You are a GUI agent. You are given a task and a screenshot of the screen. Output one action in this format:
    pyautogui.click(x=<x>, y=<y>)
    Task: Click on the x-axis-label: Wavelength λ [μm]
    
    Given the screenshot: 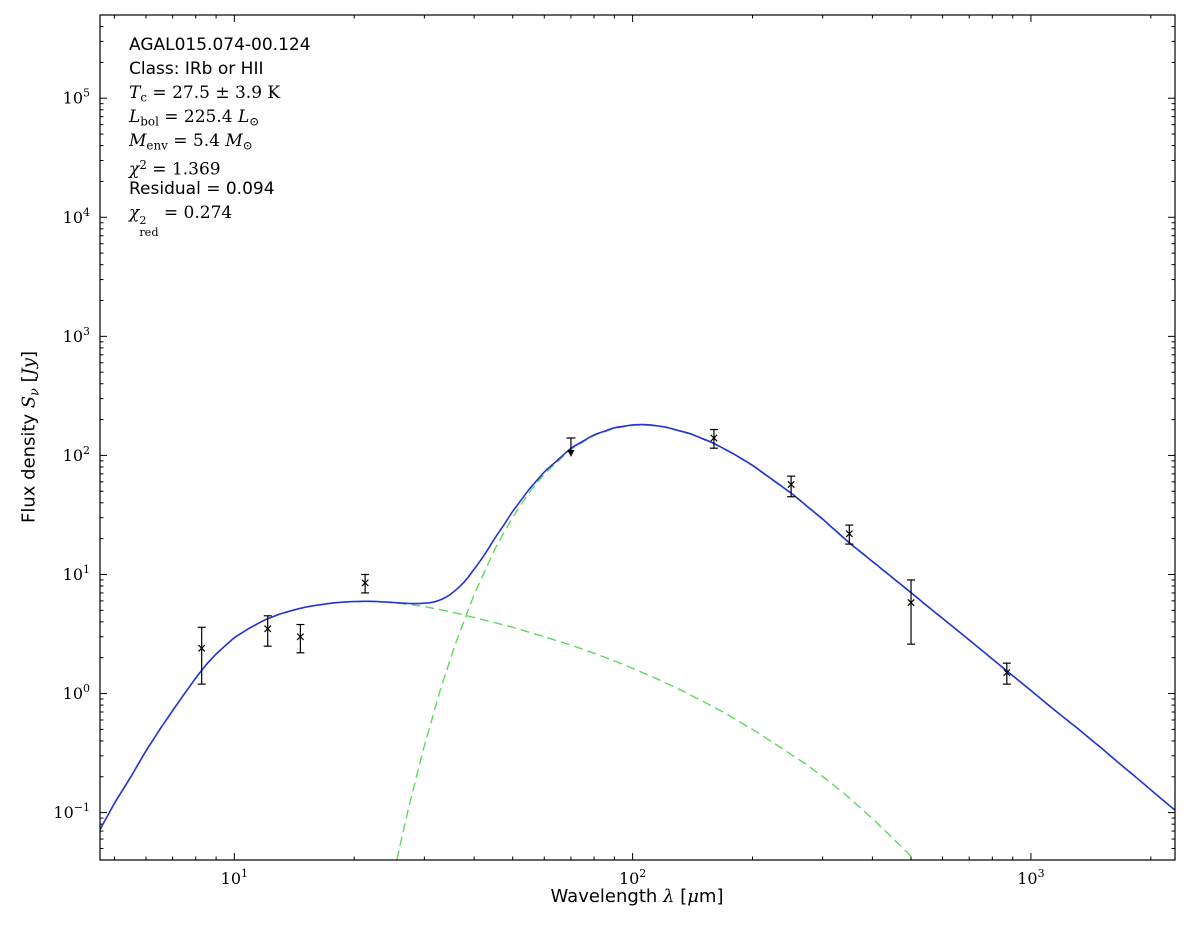 What is the action you would take?
    pyautogui.click(x=637, y=896)
    